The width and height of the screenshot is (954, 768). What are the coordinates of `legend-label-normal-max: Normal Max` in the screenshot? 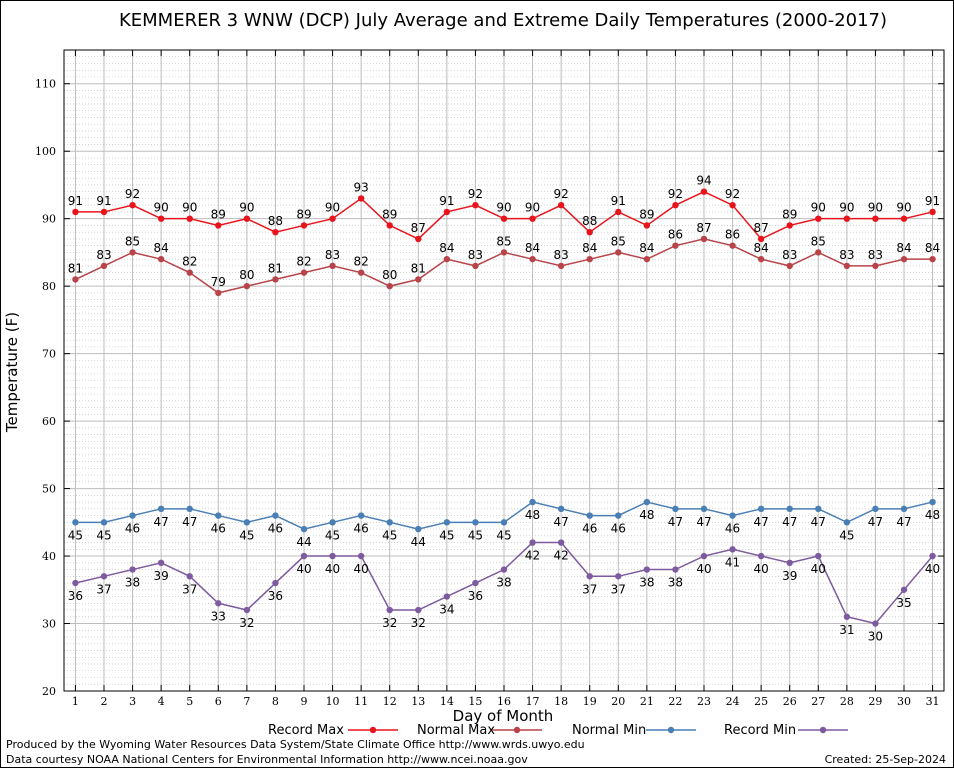 It's located at (456, 730).